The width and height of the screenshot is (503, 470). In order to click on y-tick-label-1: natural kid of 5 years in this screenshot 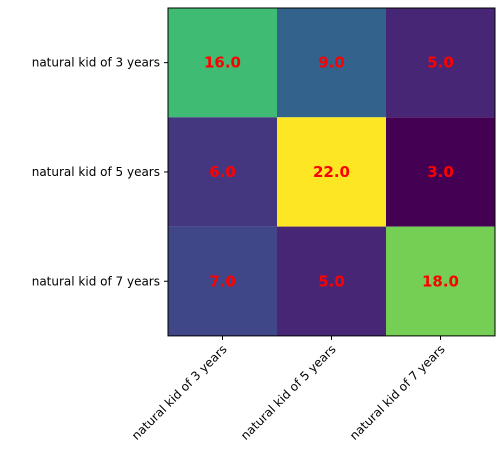, I will do `click(96, 172)`.